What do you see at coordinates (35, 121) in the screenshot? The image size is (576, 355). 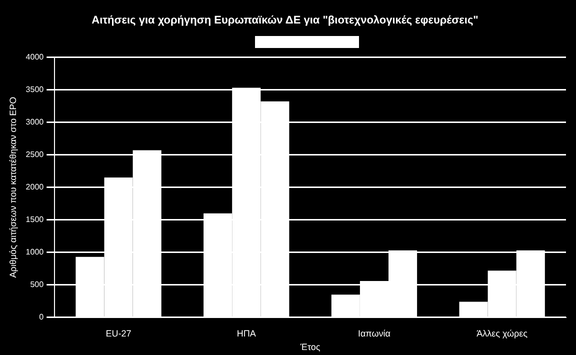 I see `y-tick-label: 3000` at bounding box center [35, 121].